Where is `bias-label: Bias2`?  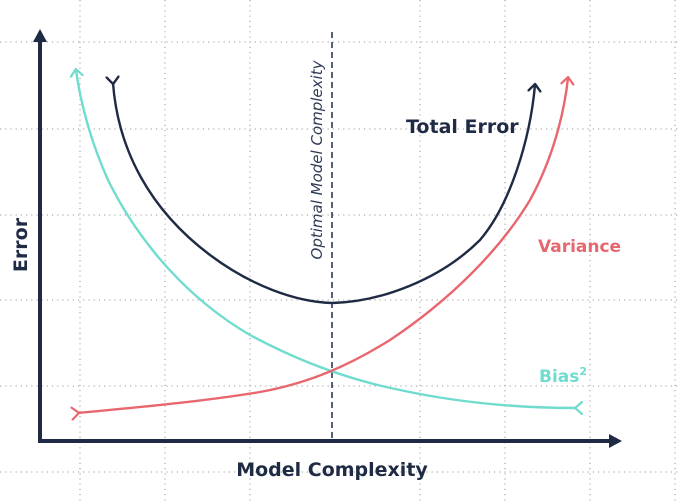 bias-label: Bias2 is located at coordinates (563, 376).